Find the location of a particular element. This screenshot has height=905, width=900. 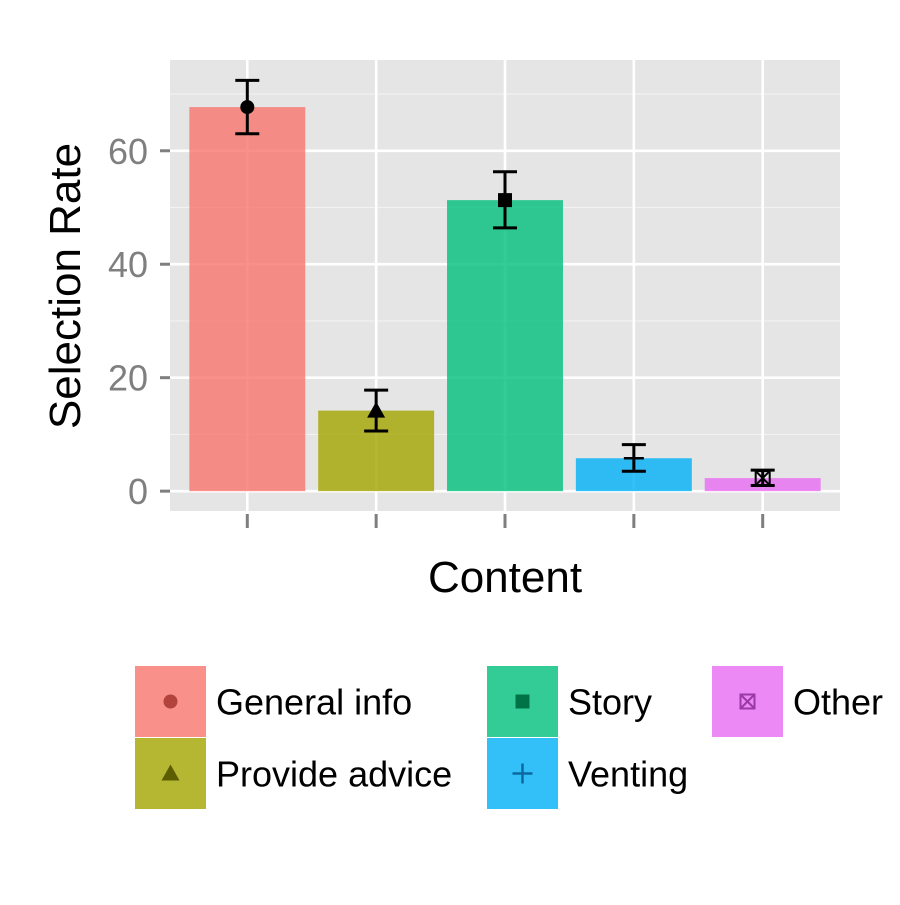

legend-key-marker-box is located at coordinates (747, 701).